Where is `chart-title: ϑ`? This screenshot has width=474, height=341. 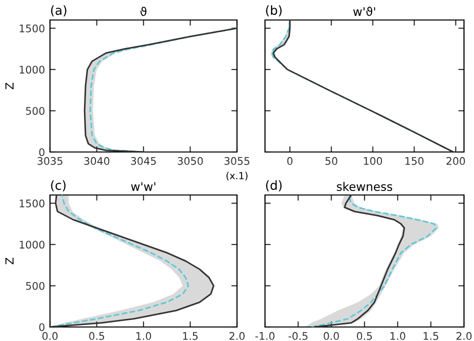
chart-title: ϑ is located at coordinates (143, 11).